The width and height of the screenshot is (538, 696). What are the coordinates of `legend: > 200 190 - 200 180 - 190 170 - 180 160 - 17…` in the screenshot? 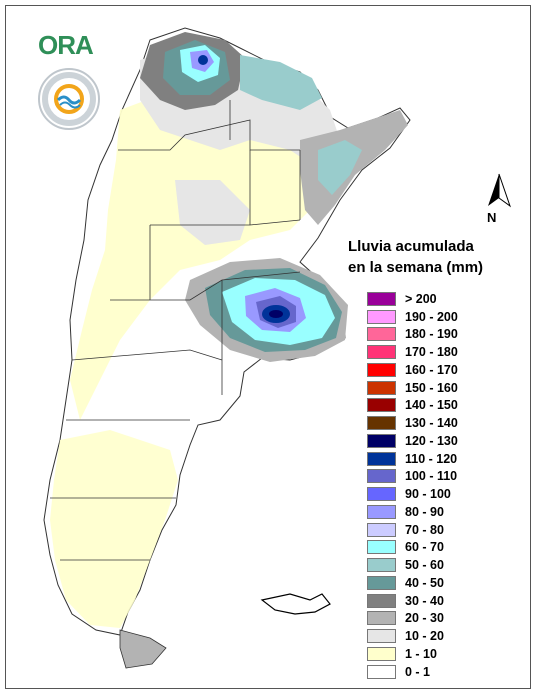 It's located at (412, 485).